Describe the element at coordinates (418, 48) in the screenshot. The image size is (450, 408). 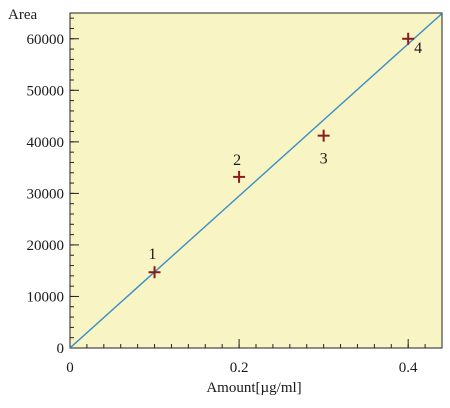
I see `data-point-label: 4` at that location.